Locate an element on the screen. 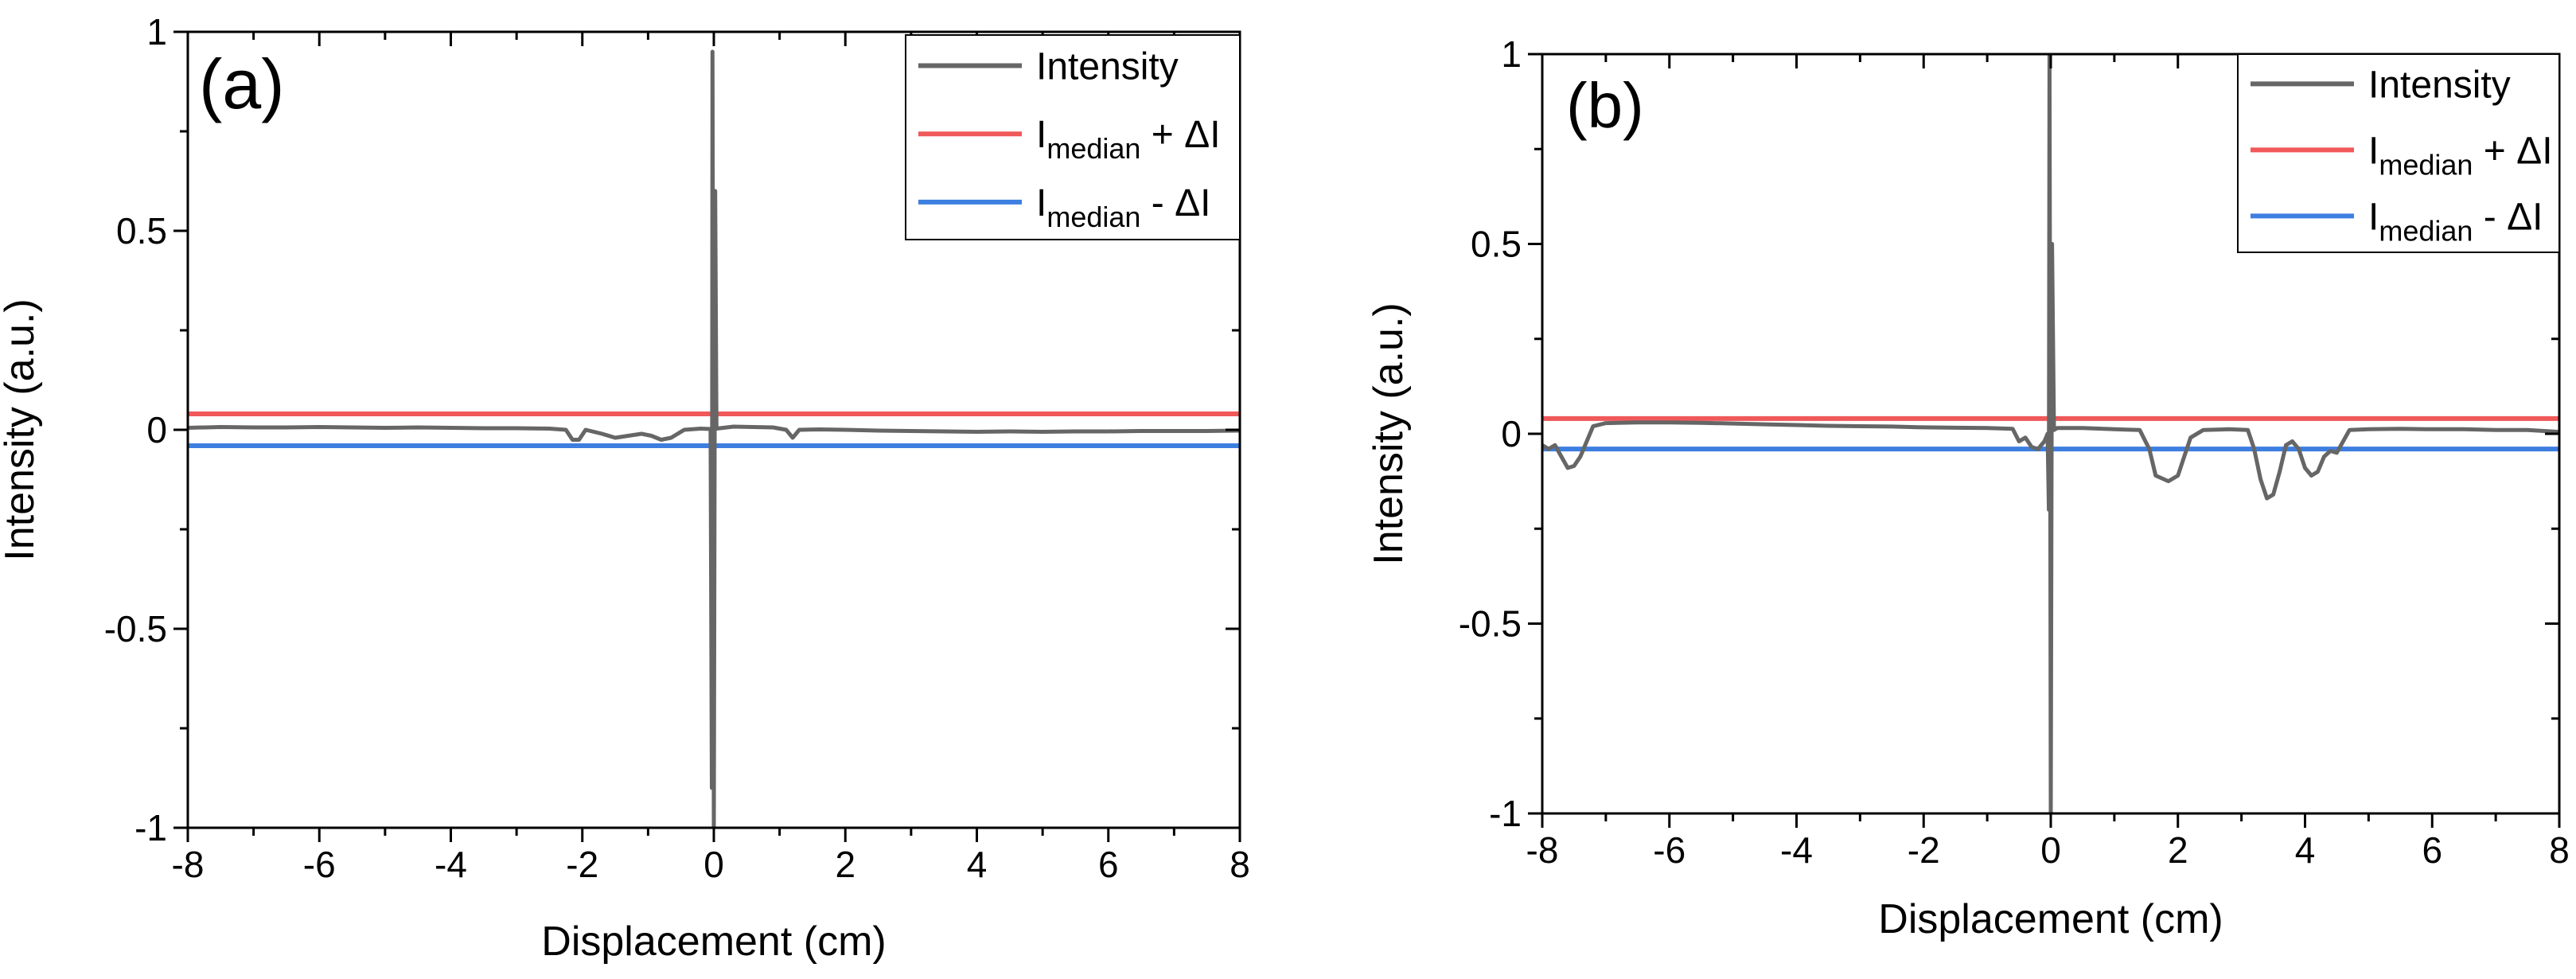 The width and height of the screenshot is (2576, 979). panel-label: (b) is located at coordinates (1605, 105).